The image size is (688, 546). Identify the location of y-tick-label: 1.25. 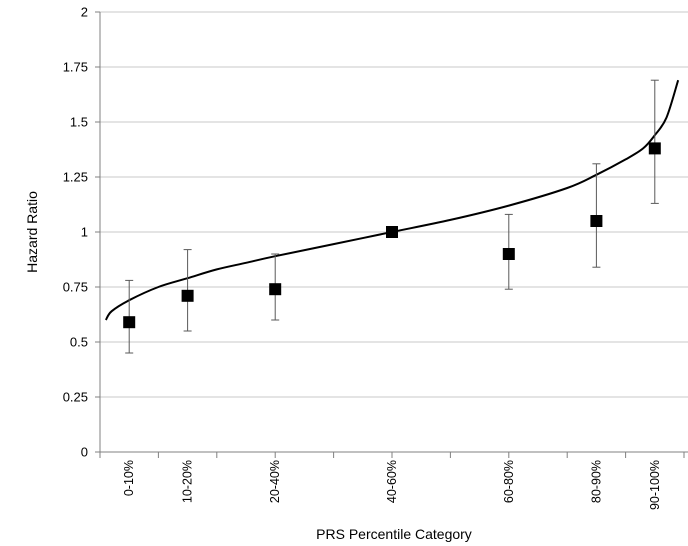
(75, 177).